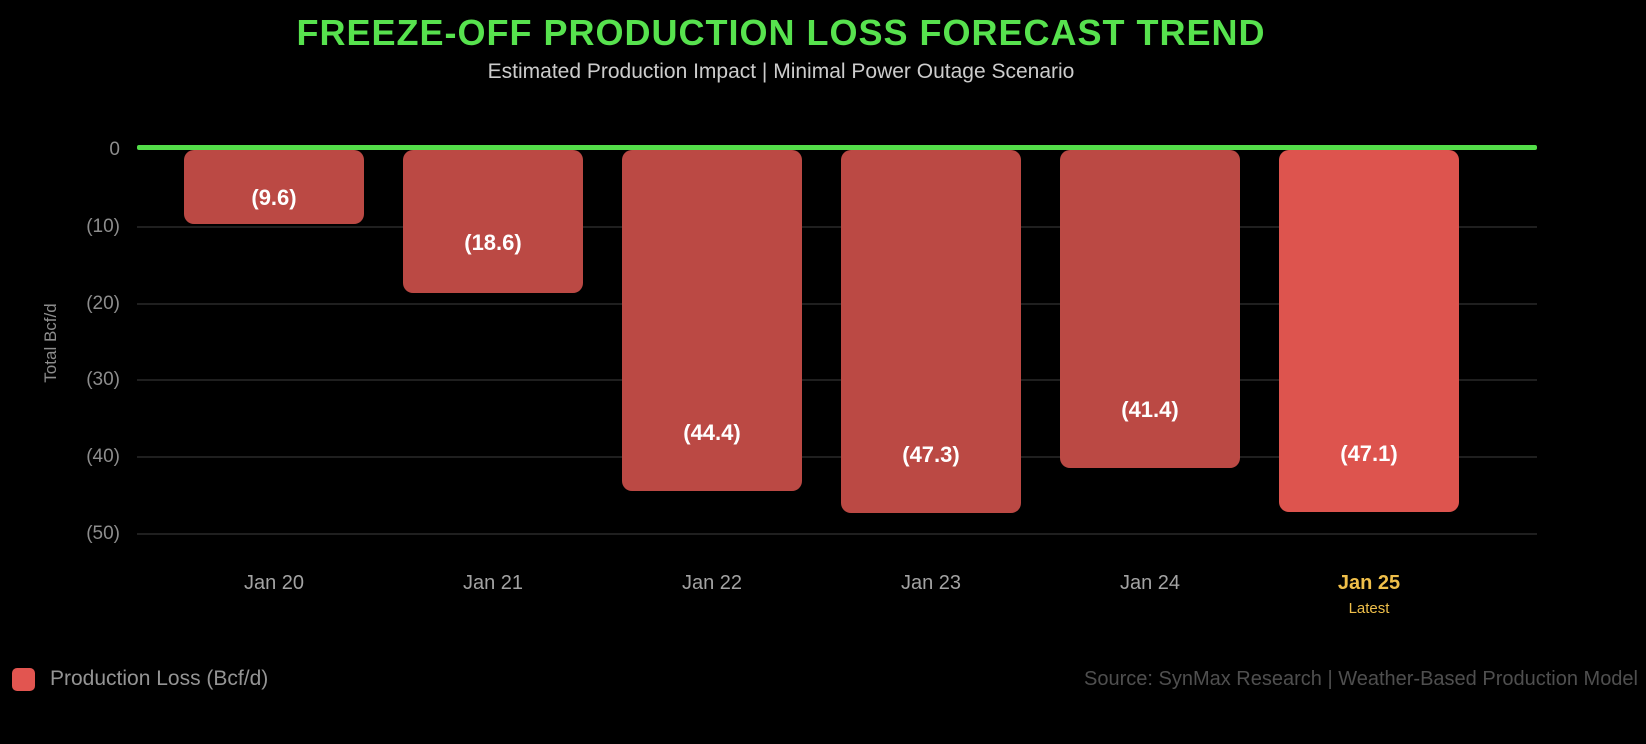 This screenshot has height=744, width=1646. I want to click on bar-value-label: (9.6), so click(274, 198).